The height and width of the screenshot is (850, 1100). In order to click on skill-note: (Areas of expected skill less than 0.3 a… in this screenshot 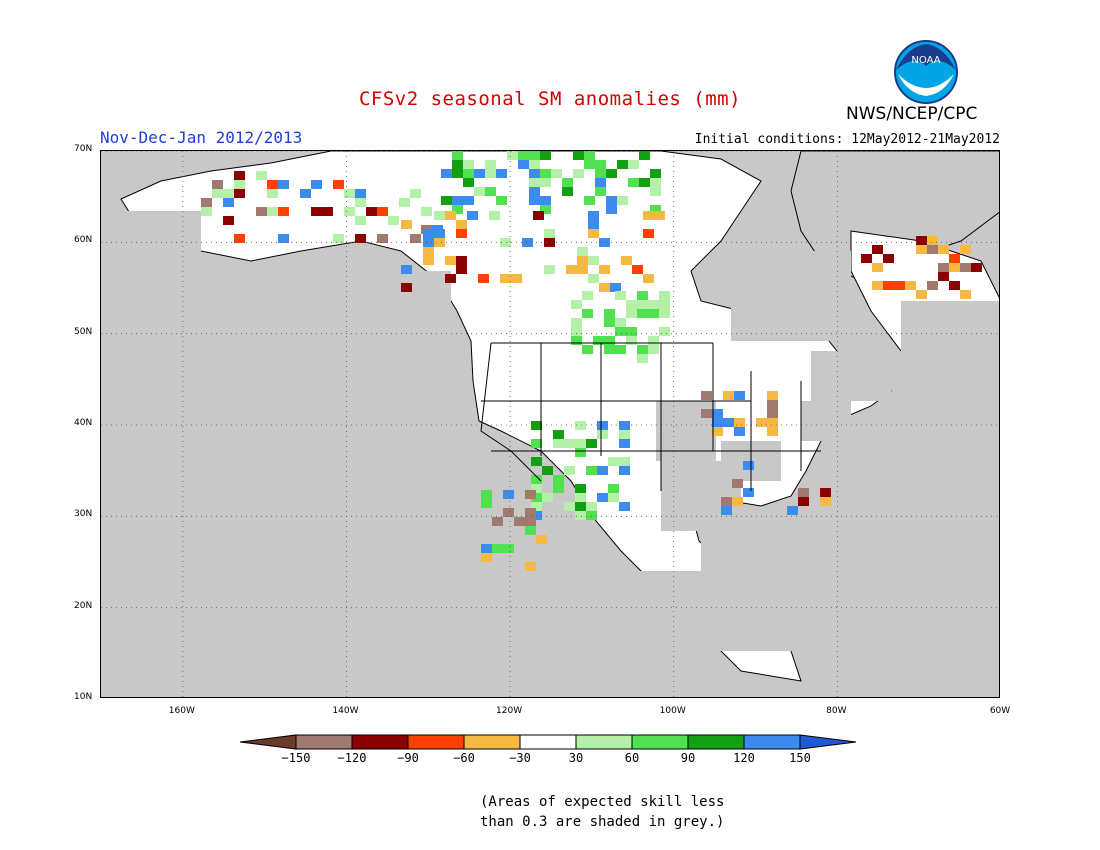, I will do `click(602, 812)`.